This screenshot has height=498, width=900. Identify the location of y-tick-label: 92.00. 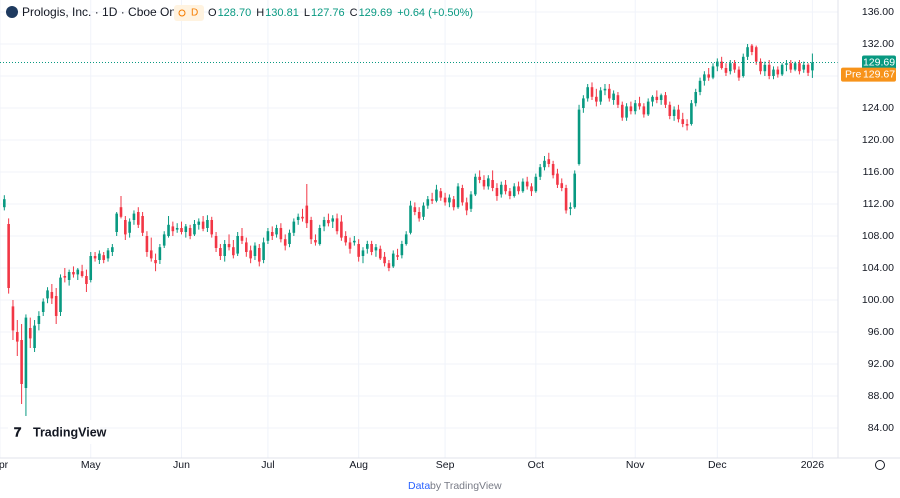
(881, 364).